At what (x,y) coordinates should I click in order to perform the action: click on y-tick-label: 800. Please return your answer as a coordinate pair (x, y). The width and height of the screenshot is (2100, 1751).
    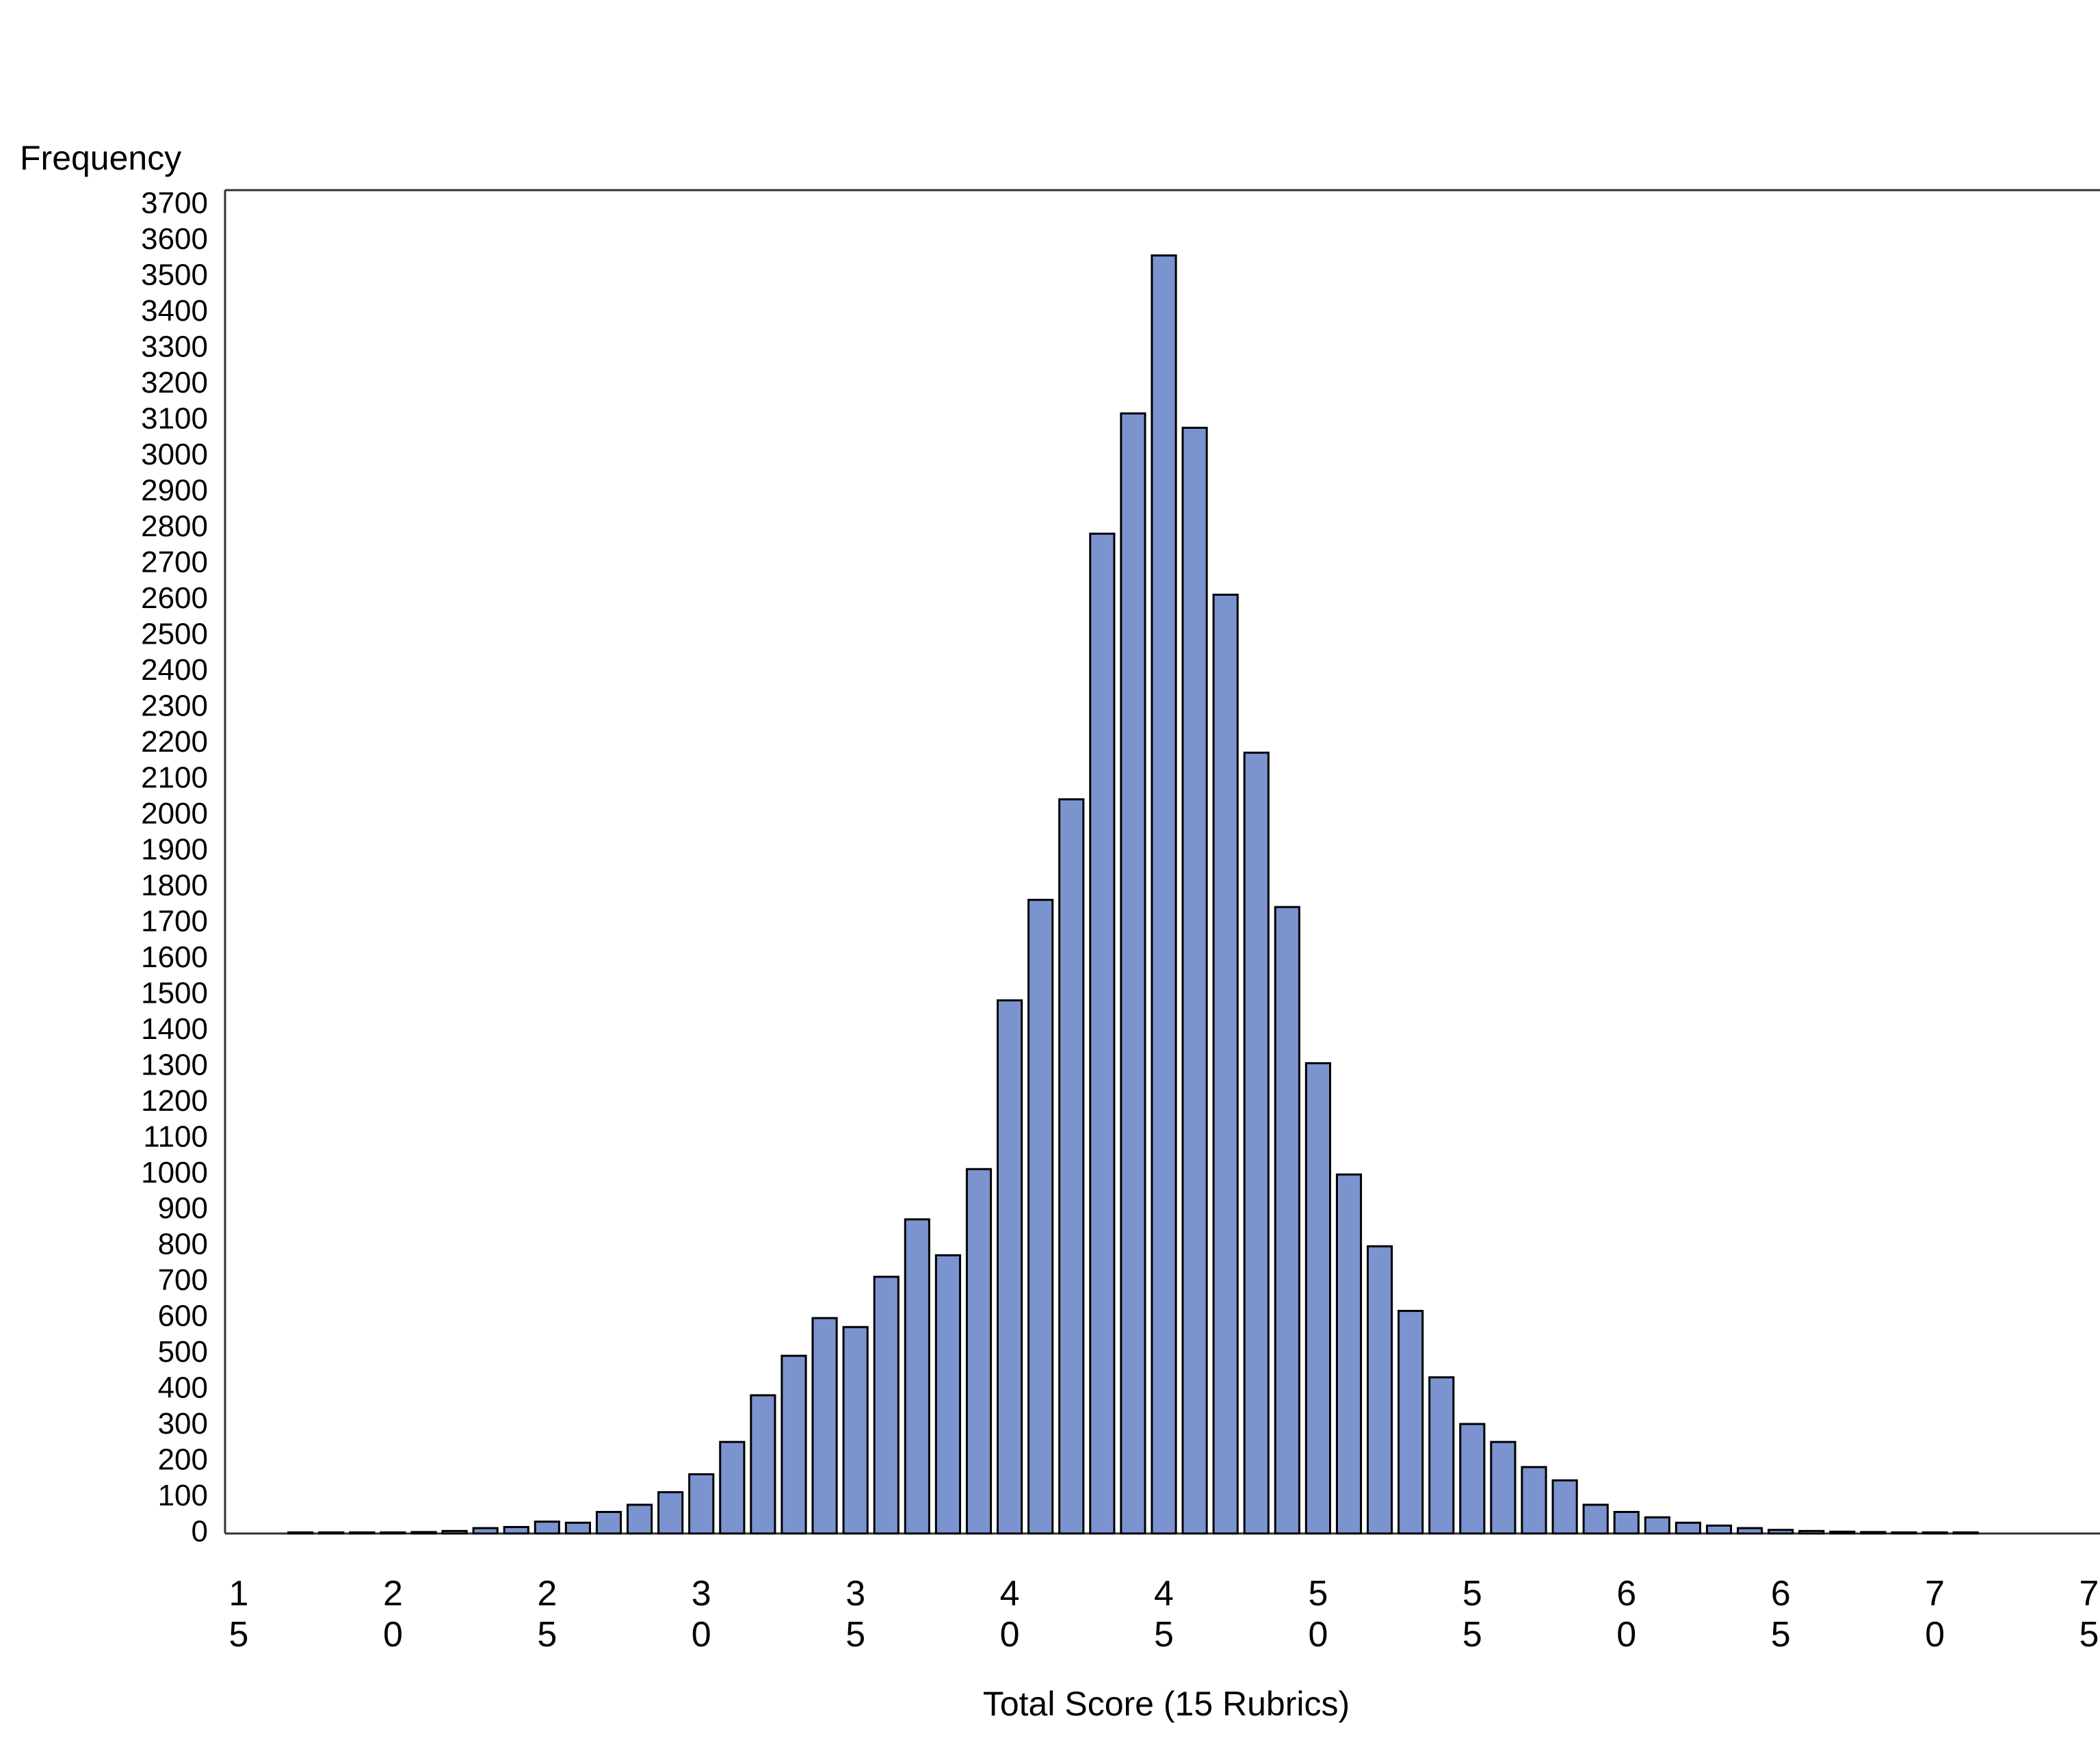
    Looking at the image, I should click on (183, 1244).